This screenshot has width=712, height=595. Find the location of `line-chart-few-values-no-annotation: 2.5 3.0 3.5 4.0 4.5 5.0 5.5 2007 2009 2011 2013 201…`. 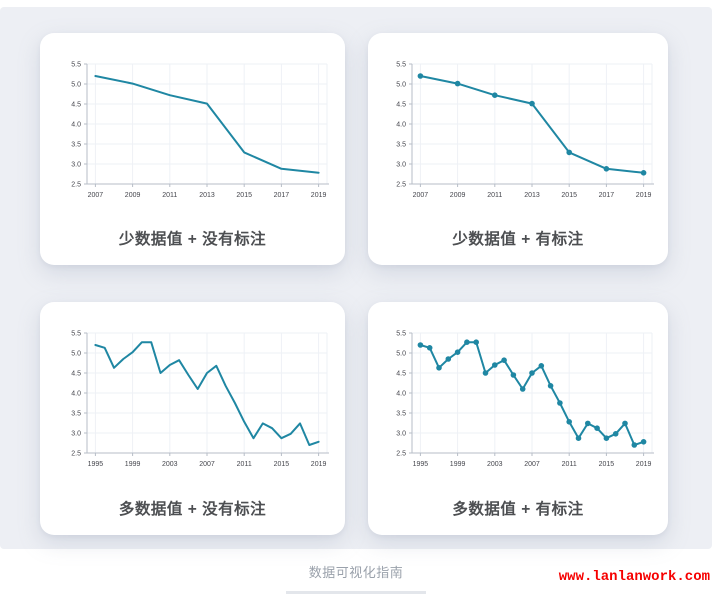

line-chart-few-values-no-annotation: 2.5 3.0 3.5 4.0 4.5 5.0 5.5 2007 2009 2011 2013 201… is located at coordinates (193, 133).